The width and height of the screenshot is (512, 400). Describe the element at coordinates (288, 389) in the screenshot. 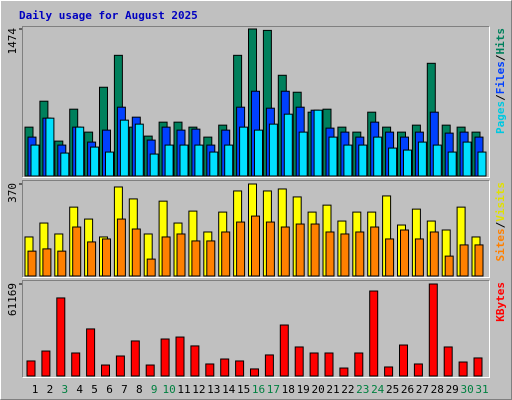

I see `x-tick-label: 18` at that location.